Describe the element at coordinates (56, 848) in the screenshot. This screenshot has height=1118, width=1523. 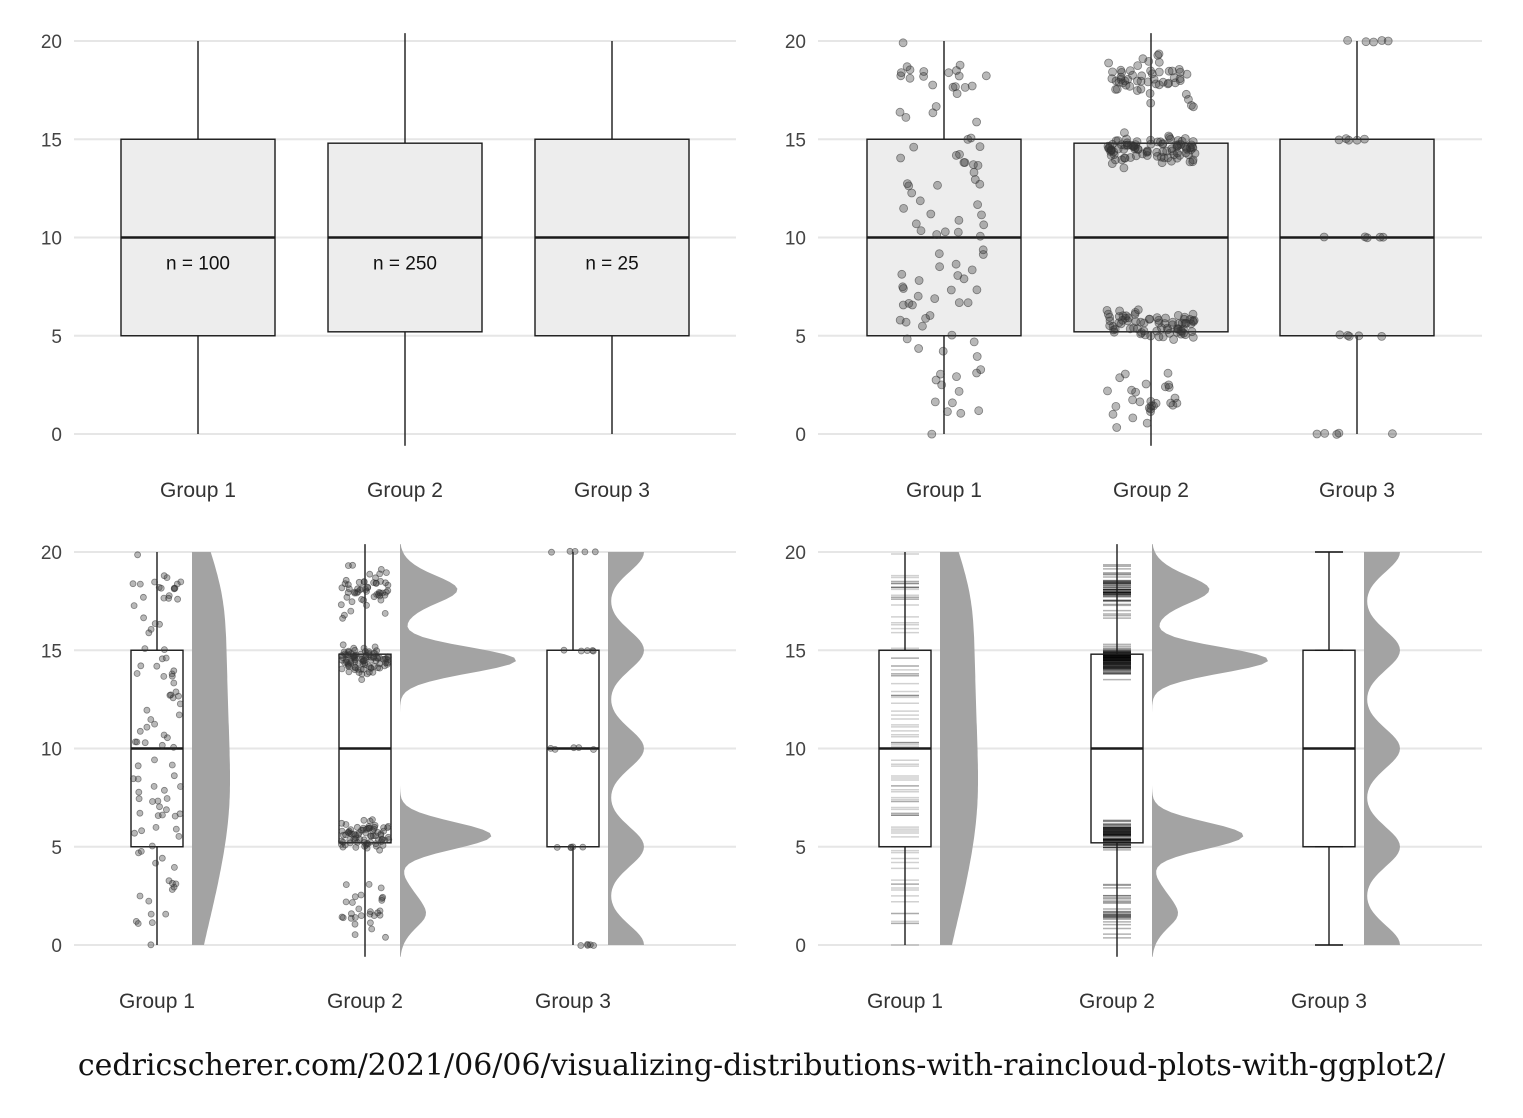
I see `y-tick-label: 5` at that location.